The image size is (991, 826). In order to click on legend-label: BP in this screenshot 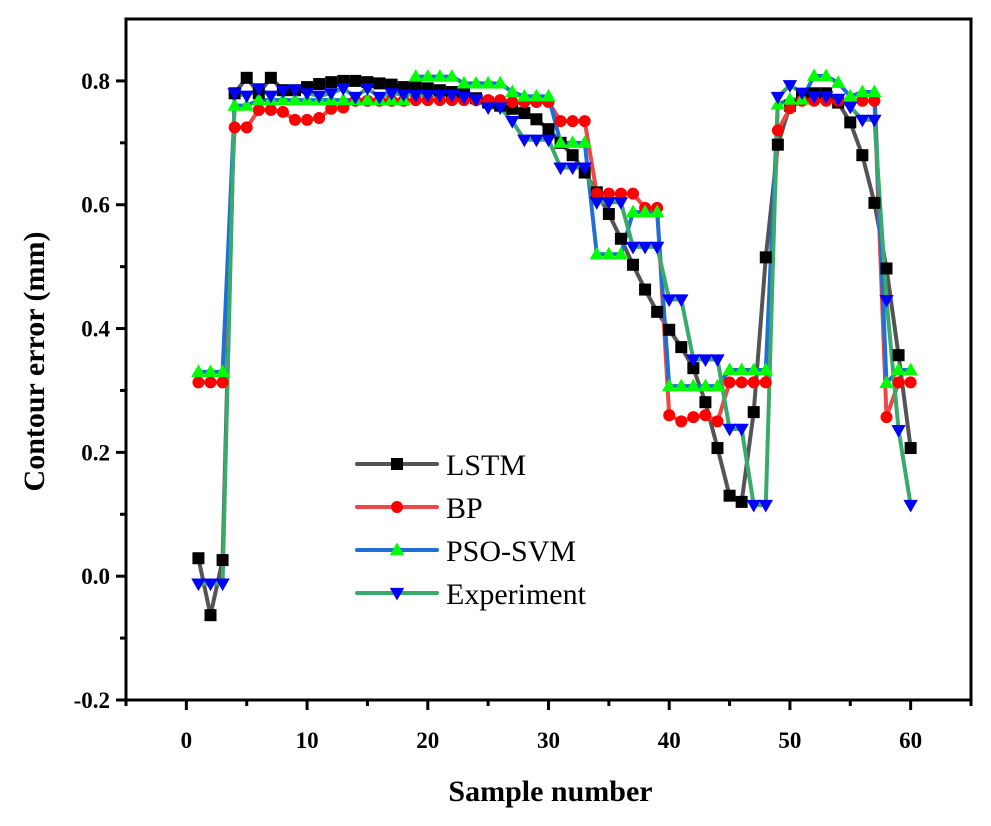, I will do `click(464, 508)`.